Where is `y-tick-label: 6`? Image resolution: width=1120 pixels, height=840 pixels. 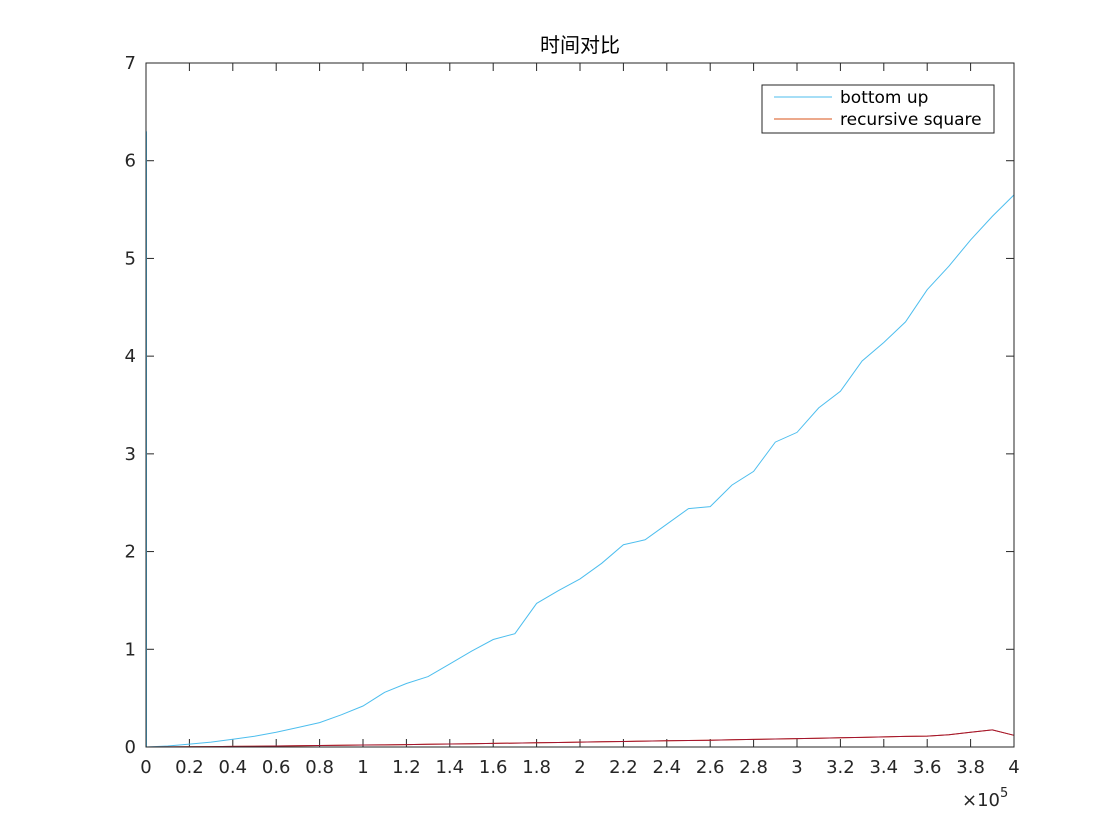 y-tick-label: 6 is located at coordinates (130, 161).